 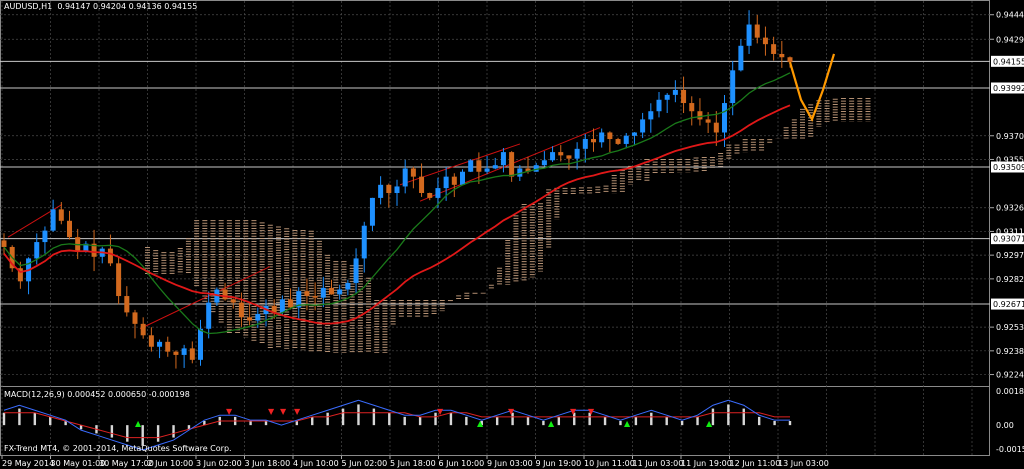 I want to click on x-tick-label: 29 May 2014, so click(x=28, y=463).